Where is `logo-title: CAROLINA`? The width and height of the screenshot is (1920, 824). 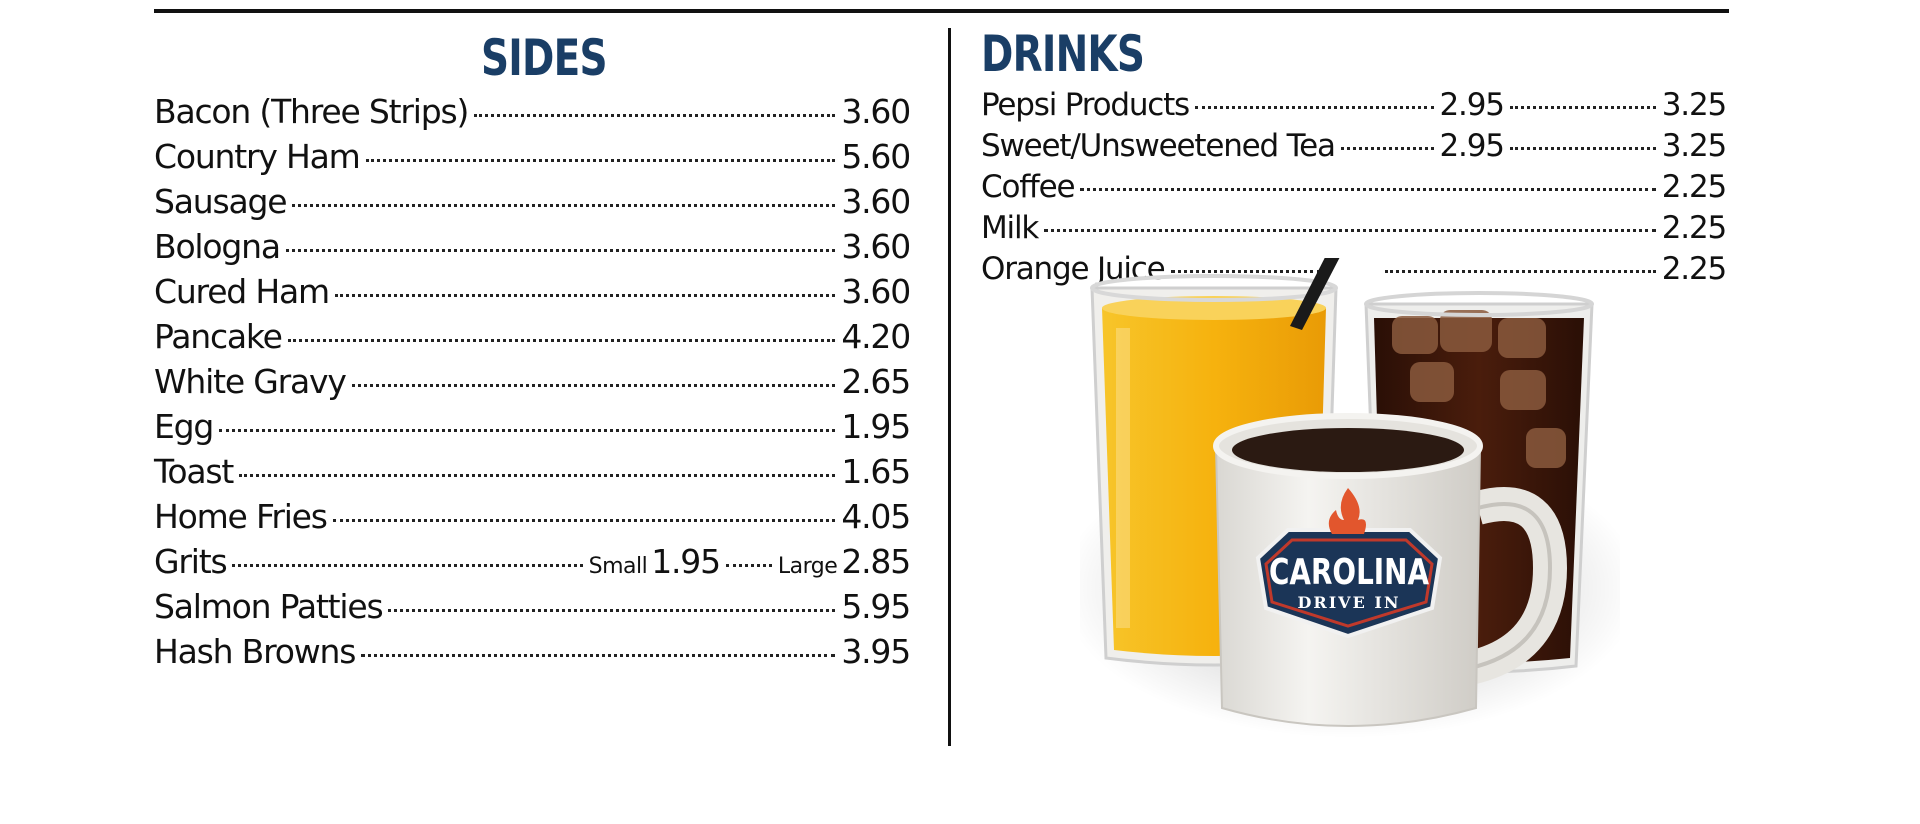
logo-title: CAROLINA is located at coordinates (1349, 572).